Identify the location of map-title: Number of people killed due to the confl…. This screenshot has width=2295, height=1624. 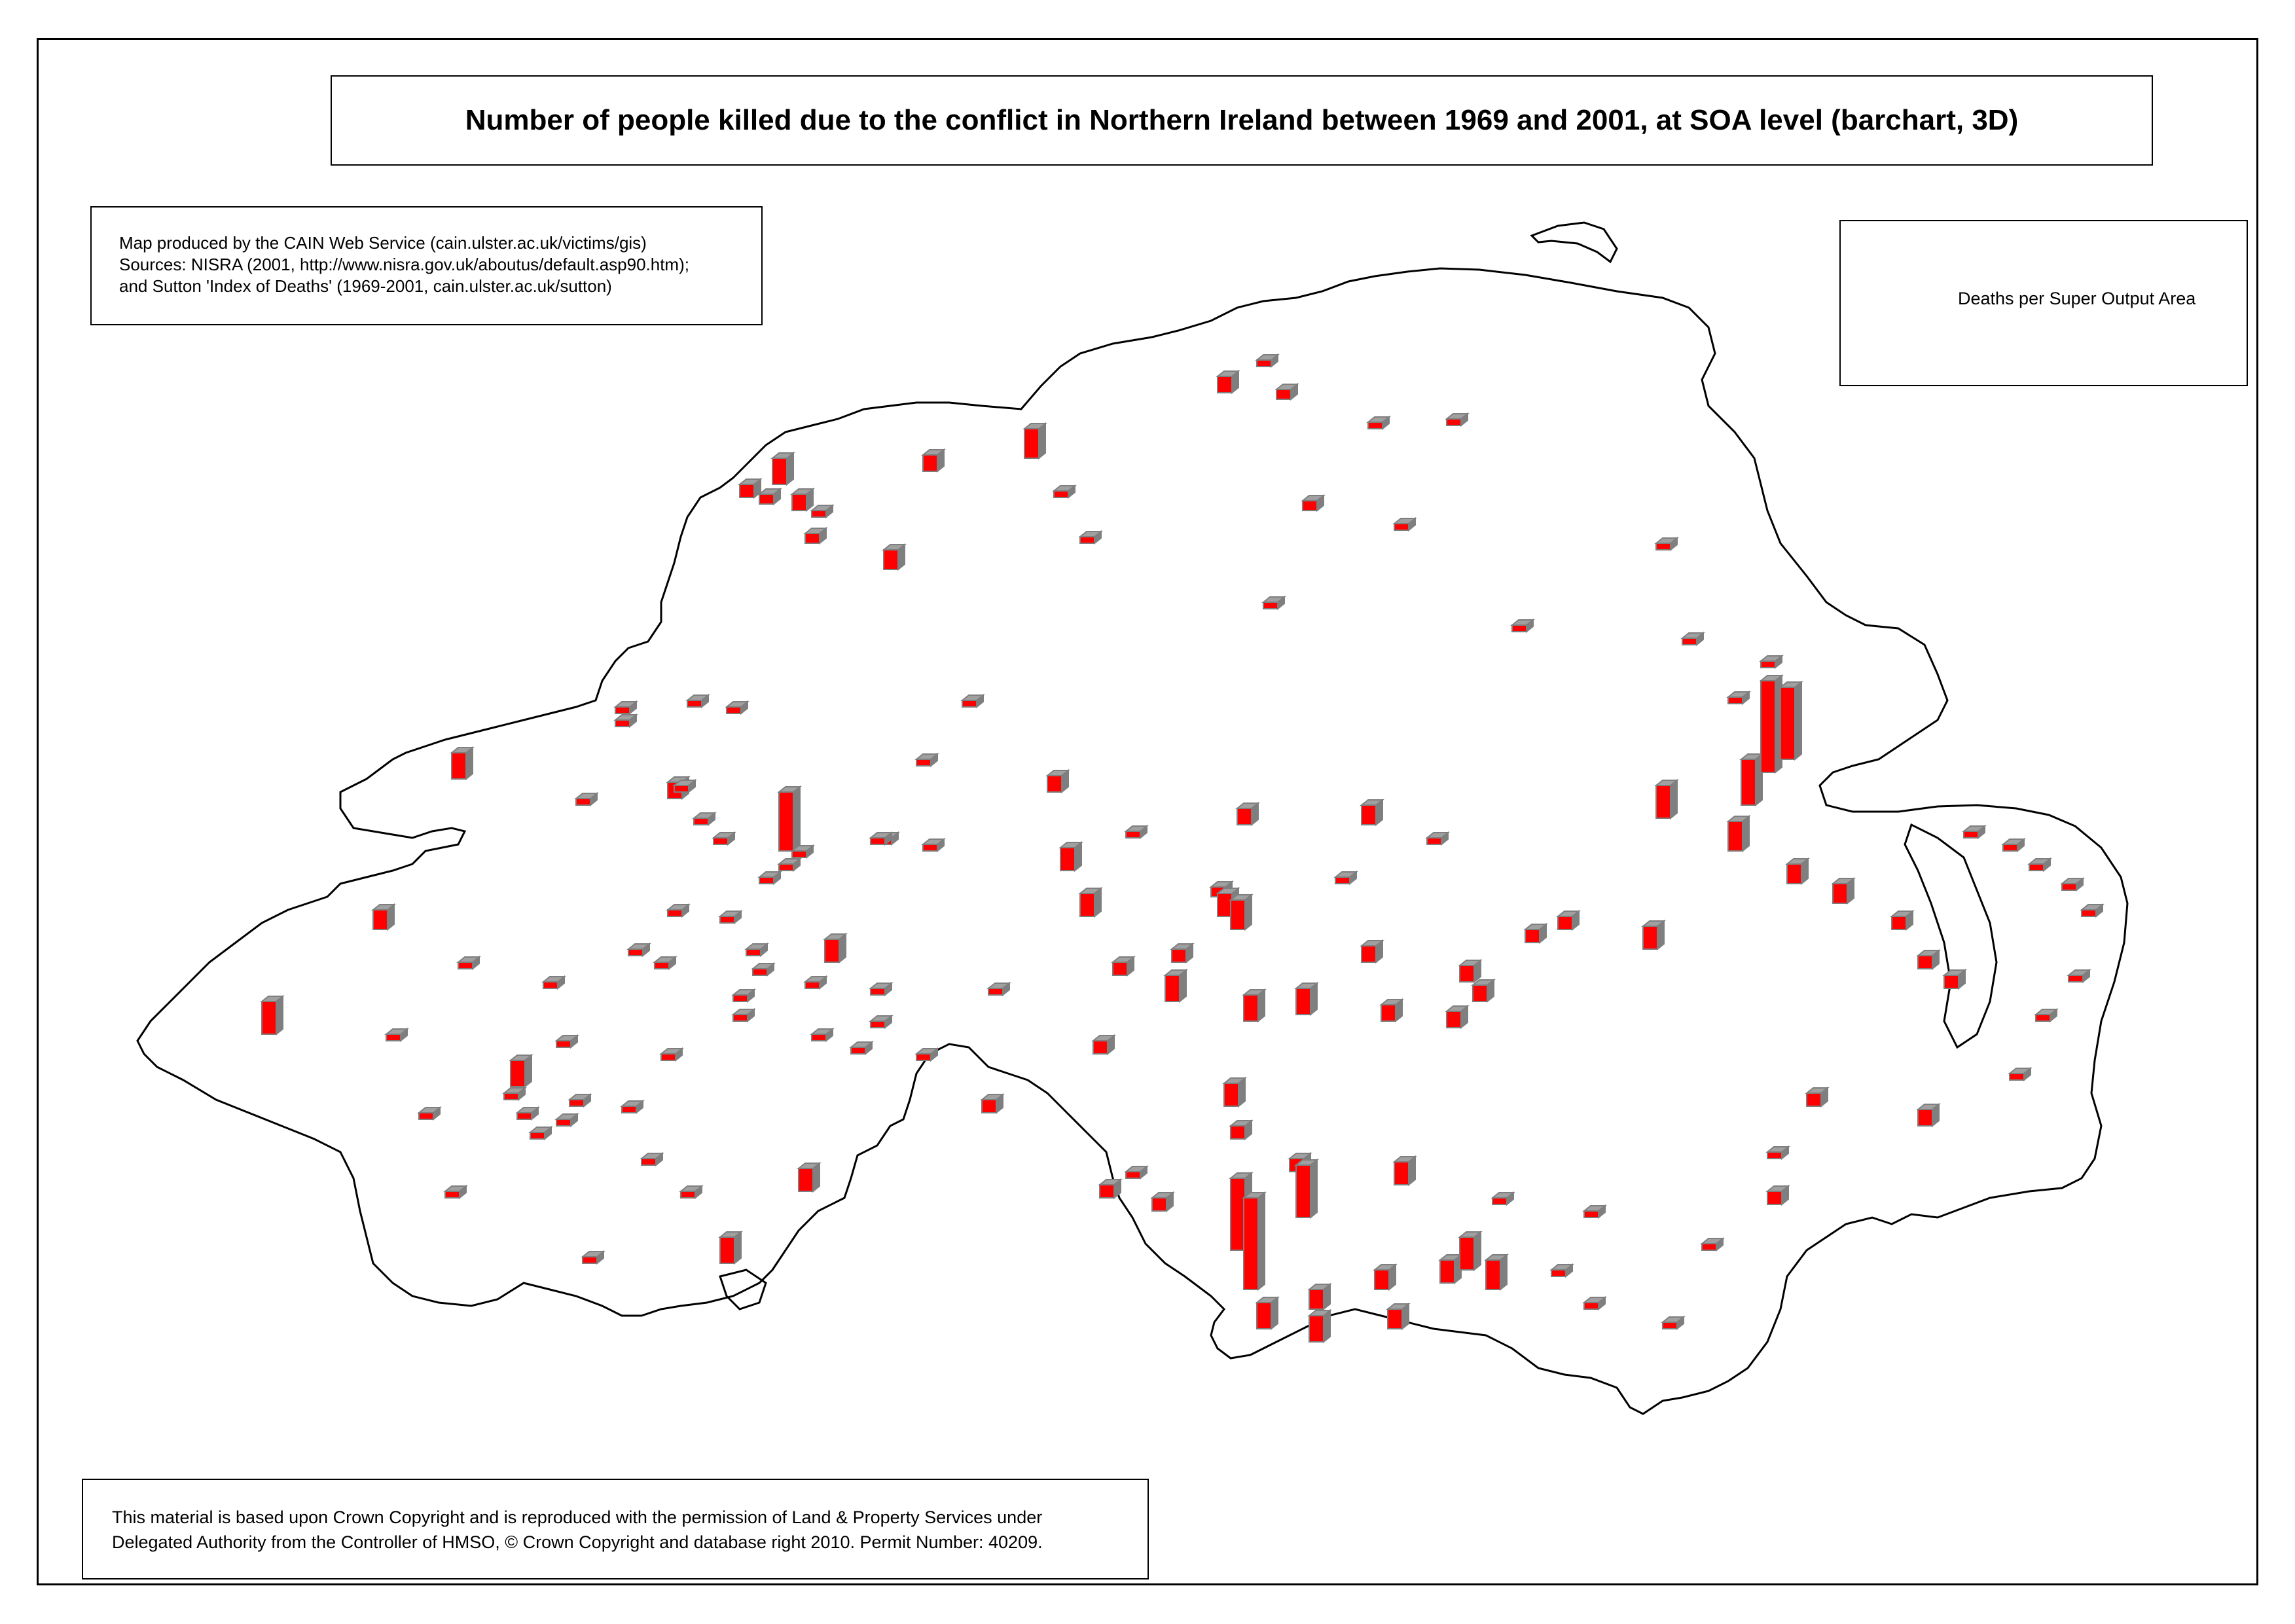
(1242, 120).